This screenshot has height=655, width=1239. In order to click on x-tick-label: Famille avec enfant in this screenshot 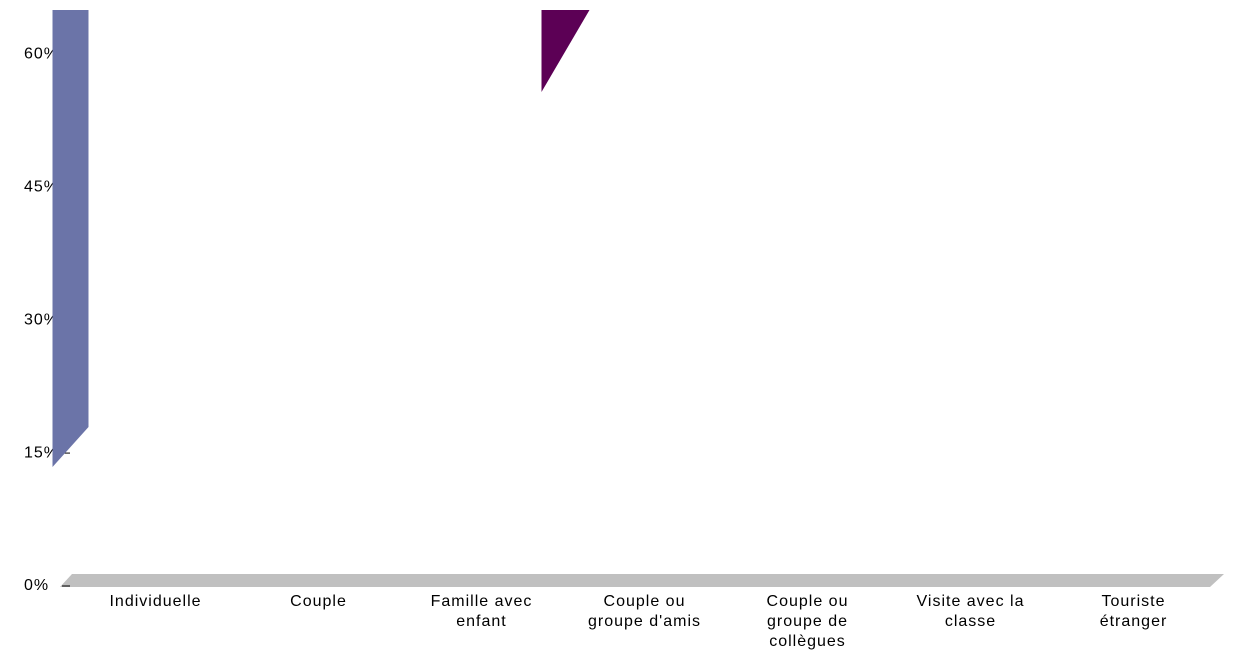, I will do `click(482, 611)`.